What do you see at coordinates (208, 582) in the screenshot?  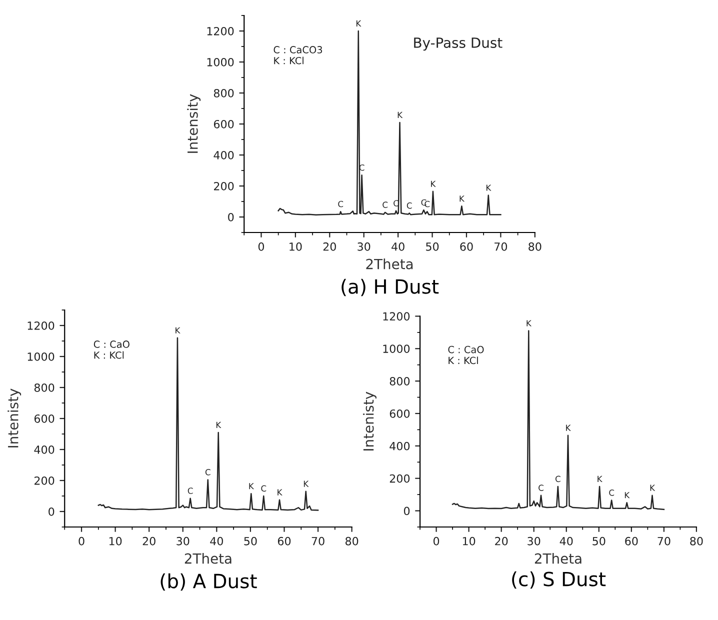 I see `text: (b) A Dust` at bounding box center [208, 582].